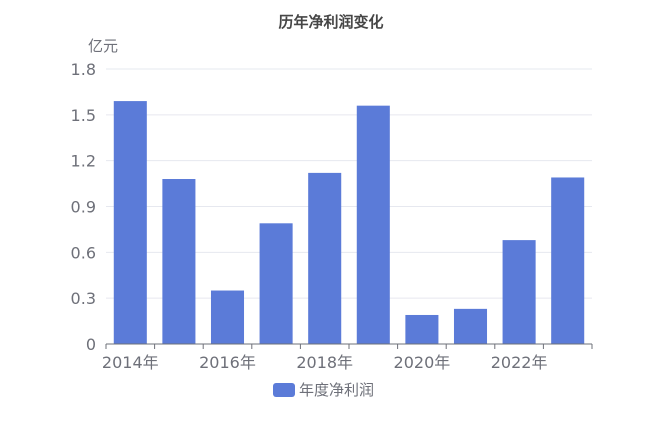  I want to click on bar-2019年, so click(373, 225).